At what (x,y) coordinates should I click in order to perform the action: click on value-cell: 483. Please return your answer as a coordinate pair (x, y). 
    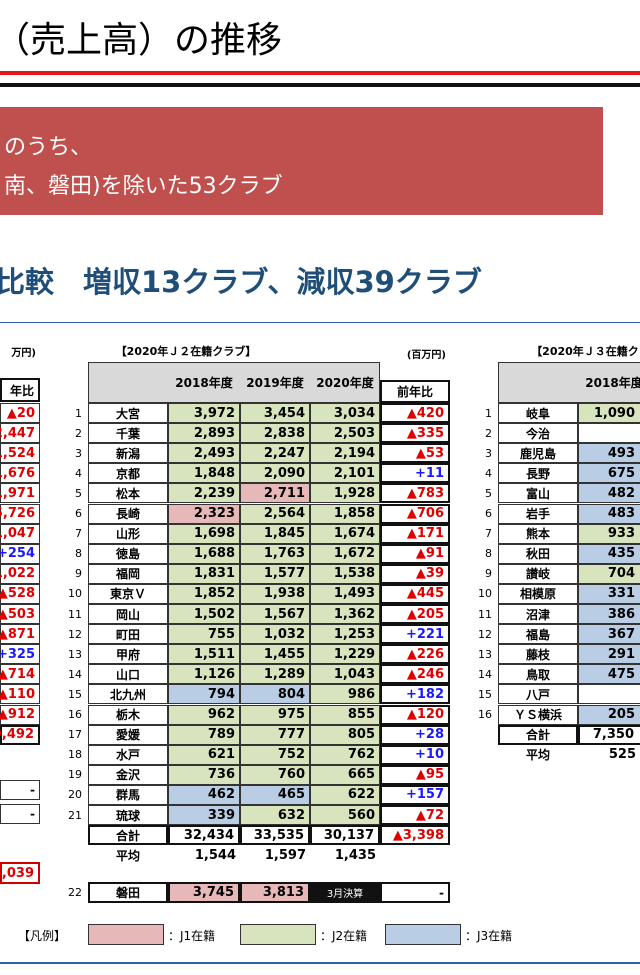
    Looking at the image, I should click on (609, 513).